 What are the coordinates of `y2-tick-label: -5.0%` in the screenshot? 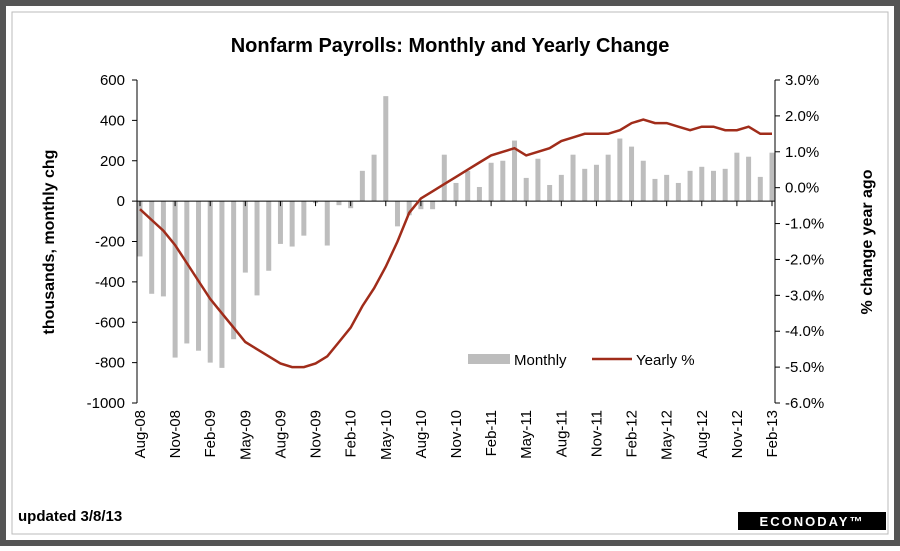 It's located at (804, 367).